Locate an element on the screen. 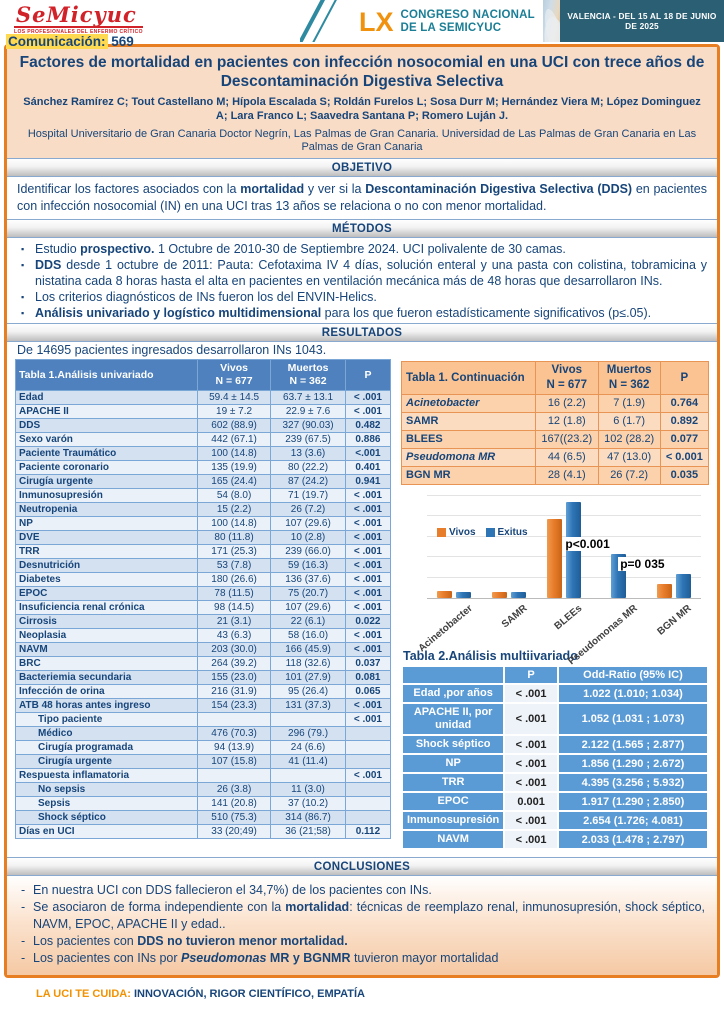 The image size is (724, 1024). table-row: Pseudomona MR 44 (6.5) 47 (13.0) < 0.001 is located at coordinates (555, 457).